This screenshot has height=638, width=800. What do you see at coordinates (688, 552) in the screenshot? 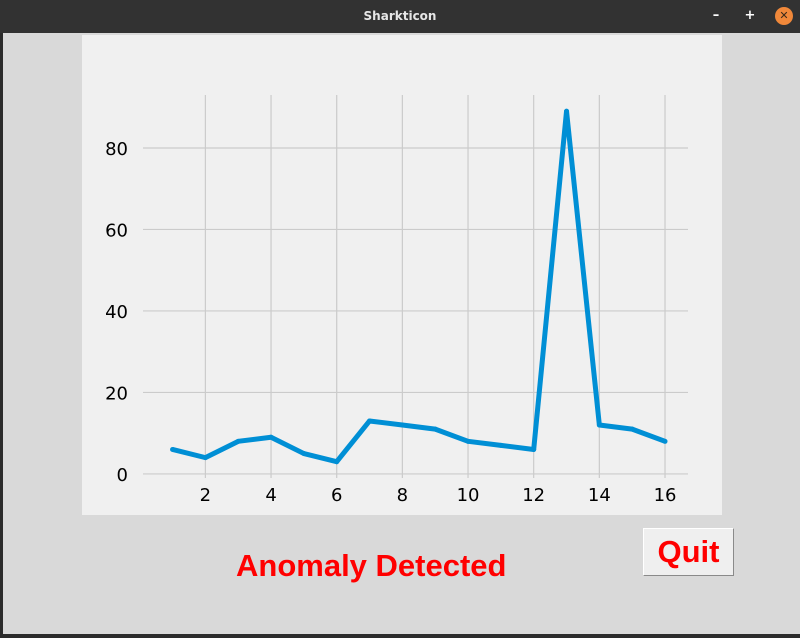
I see `quit-button: Quit` at bounding box center [688, 552].